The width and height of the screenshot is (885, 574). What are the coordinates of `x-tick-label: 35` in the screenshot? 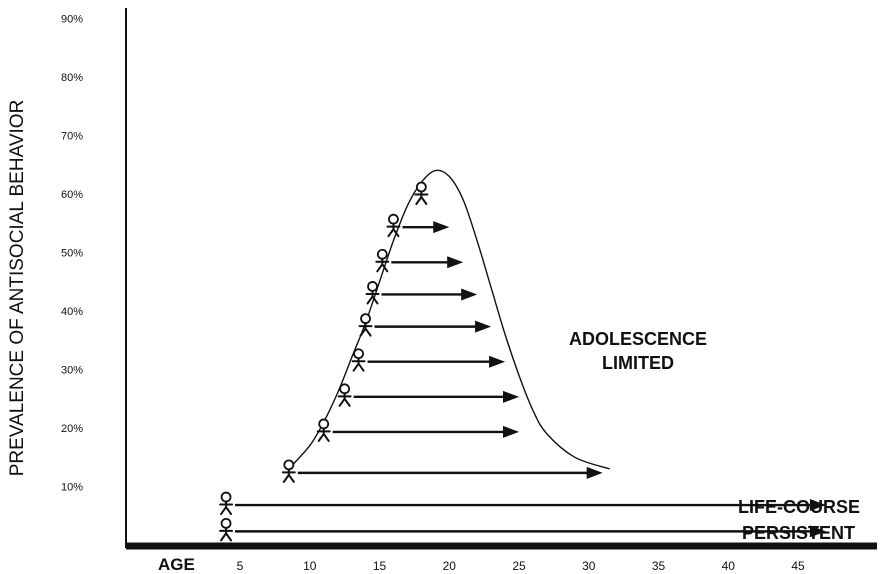 It's located at (659, 566).